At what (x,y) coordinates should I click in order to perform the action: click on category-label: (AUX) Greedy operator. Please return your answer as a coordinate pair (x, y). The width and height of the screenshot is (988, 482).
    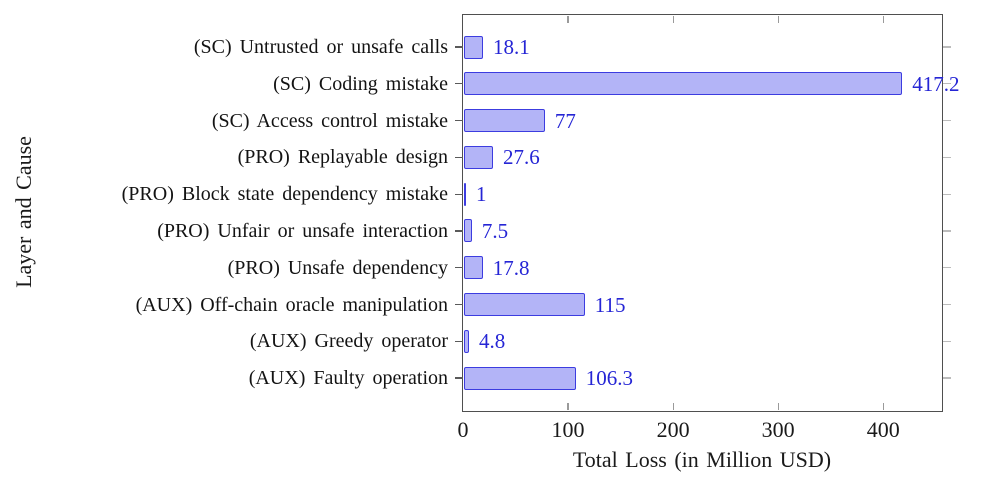
    Looking at the image, I should click on (348, 341).